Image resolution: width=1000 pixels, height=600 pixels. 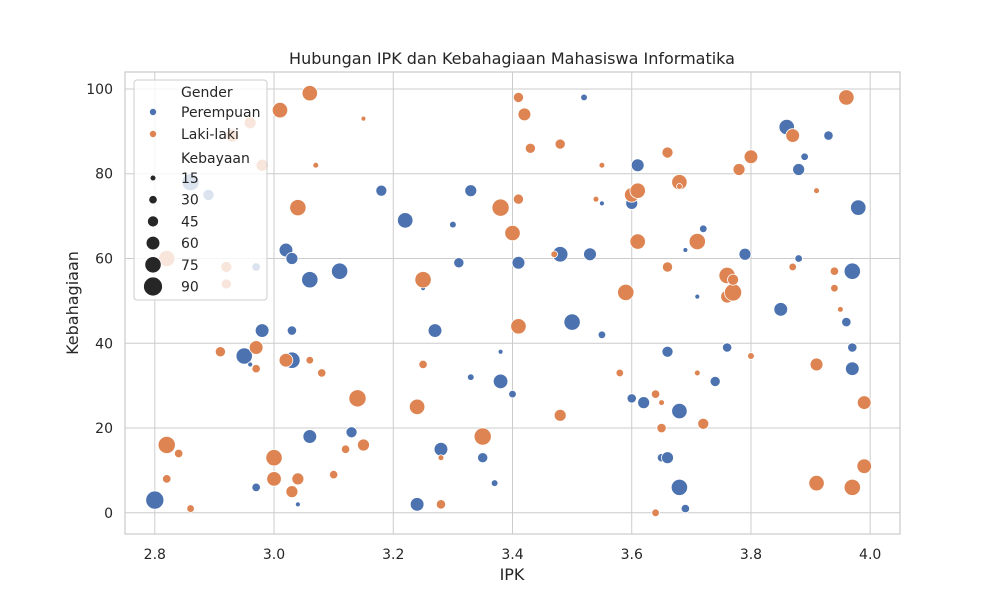 What do you see at coordinates (190, 201) in the screenshot?
I see `size-legend-label: 30` at bounding box center [190, 201].